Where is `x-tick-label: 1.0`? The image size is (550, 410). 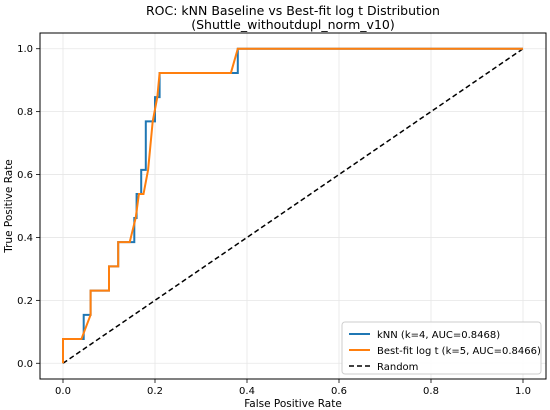 x-tick-label: 1.0 is located at coordinates (523, 391).